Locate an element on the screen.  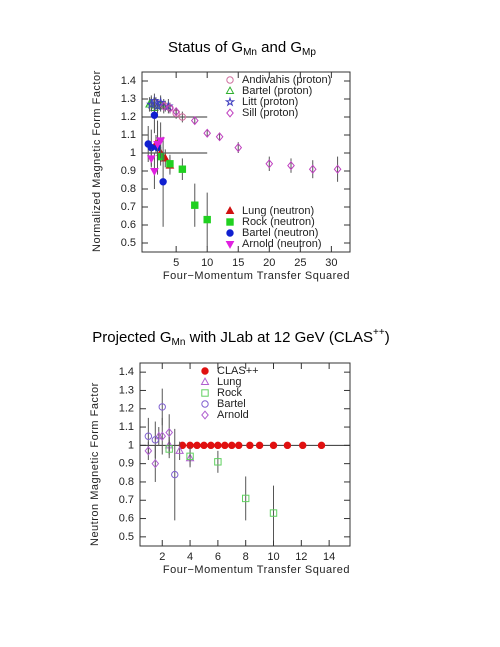
title-part: ++ is located at coordinates (379, 332).